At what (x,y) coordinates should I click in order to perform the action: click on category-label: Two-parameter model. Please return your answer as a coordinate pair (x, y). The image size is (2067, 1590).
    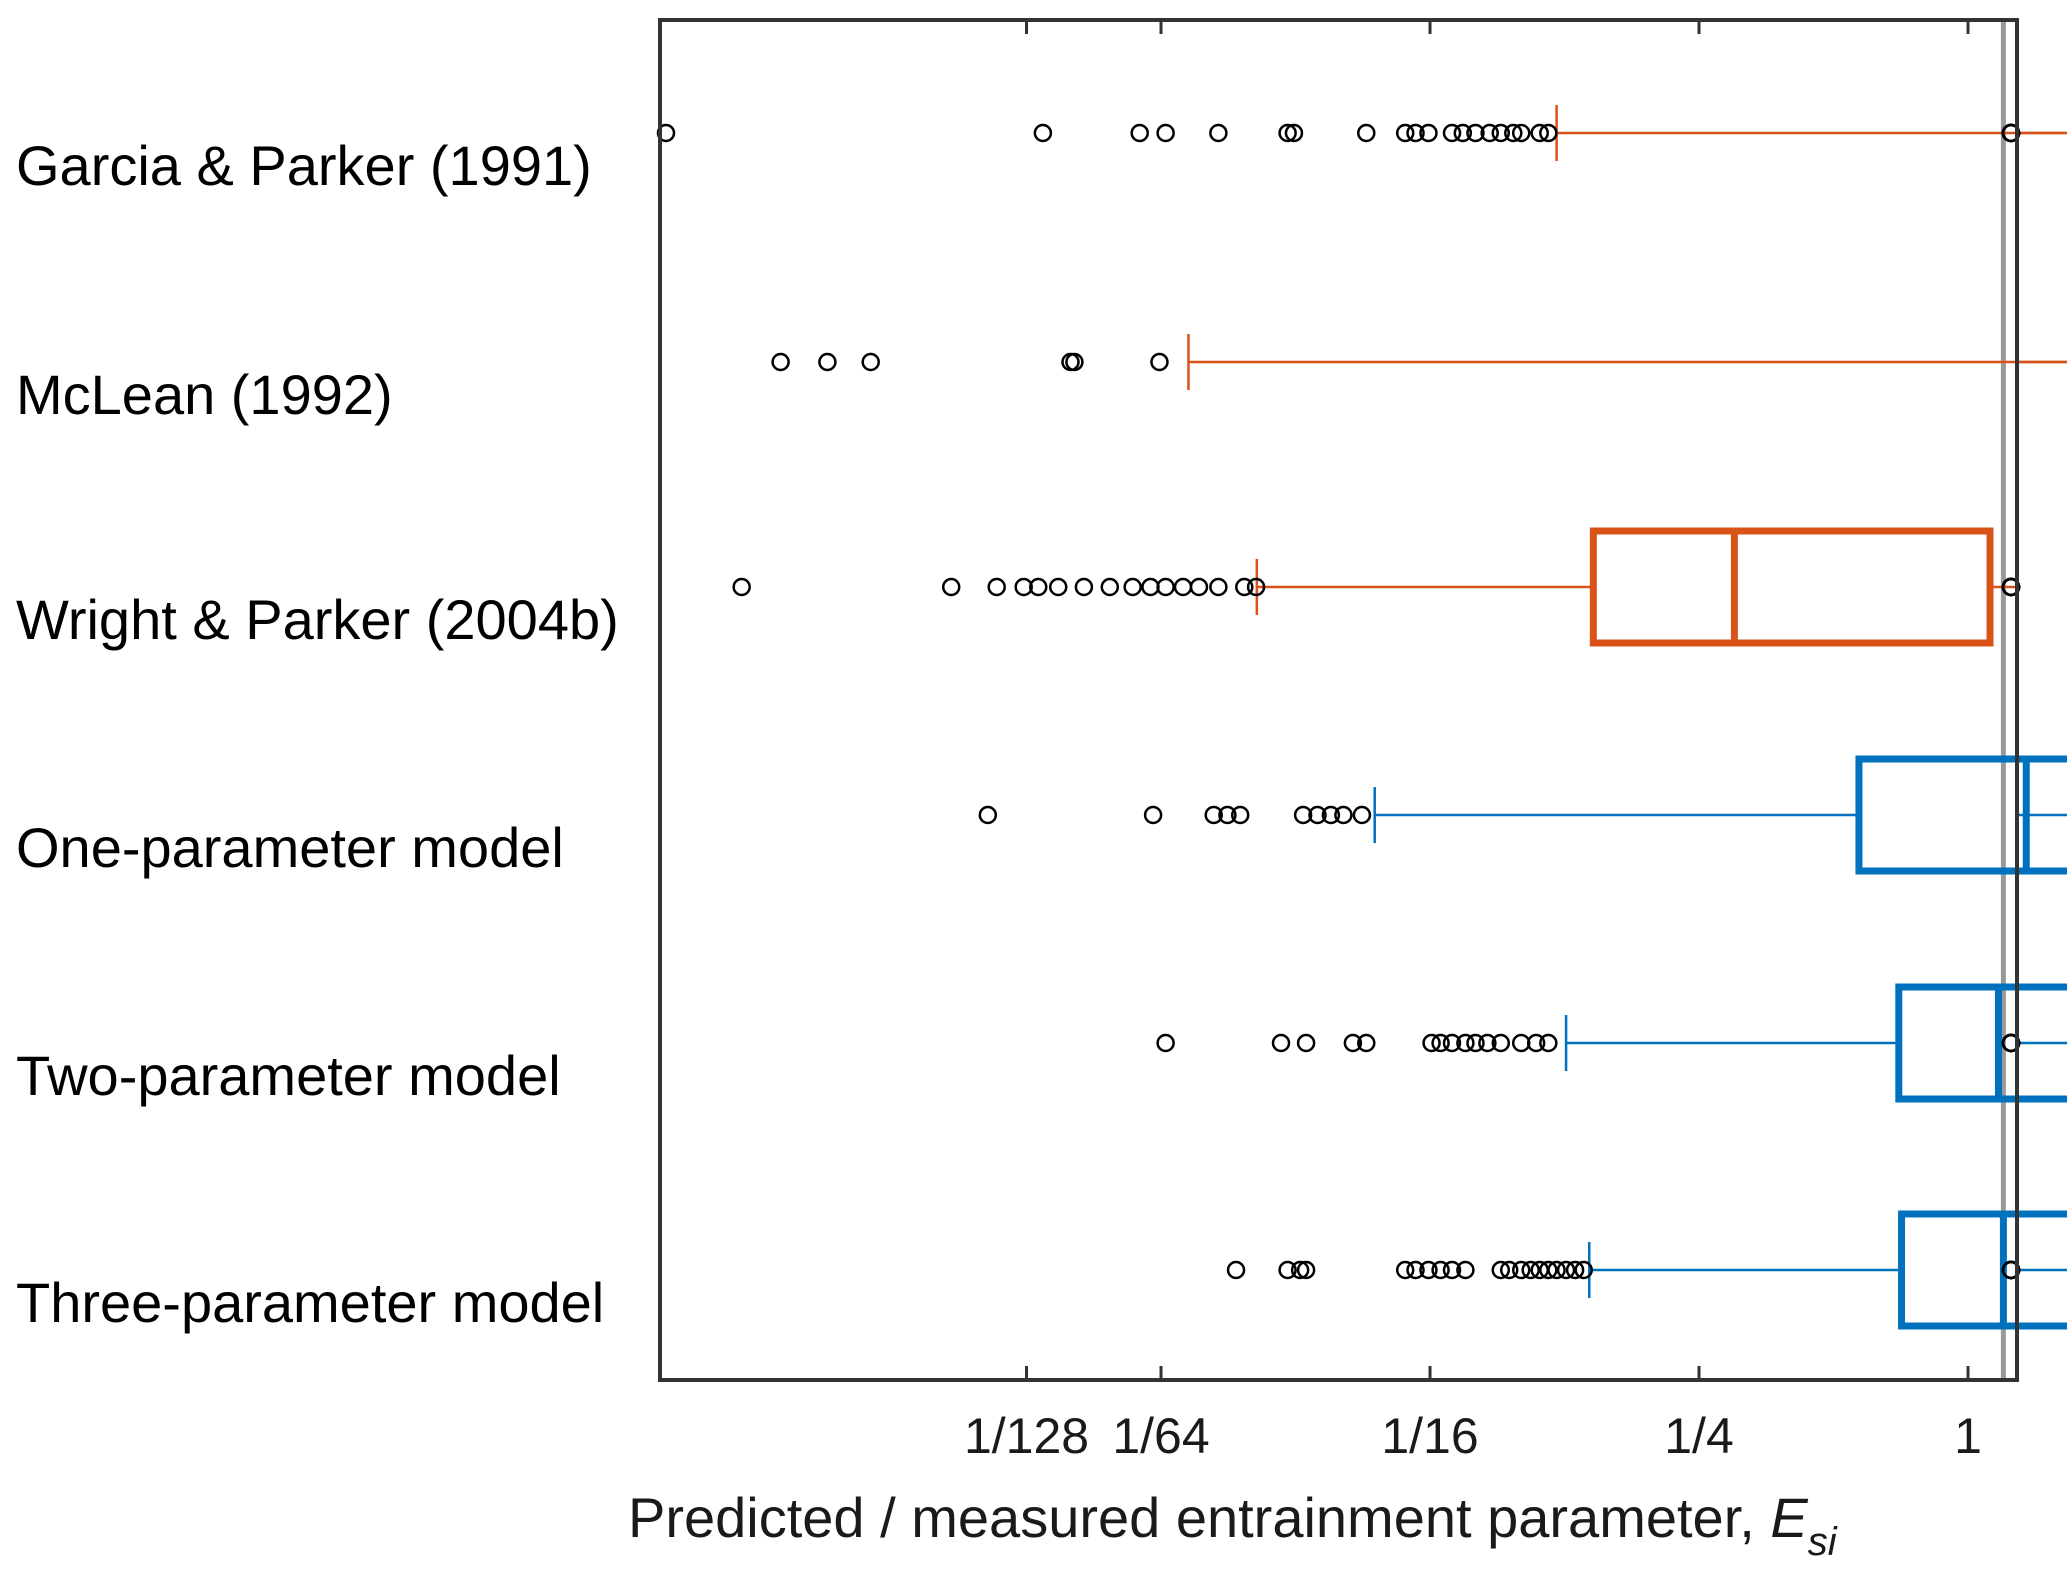
    Looking at the image, I should click on (288, 1075).